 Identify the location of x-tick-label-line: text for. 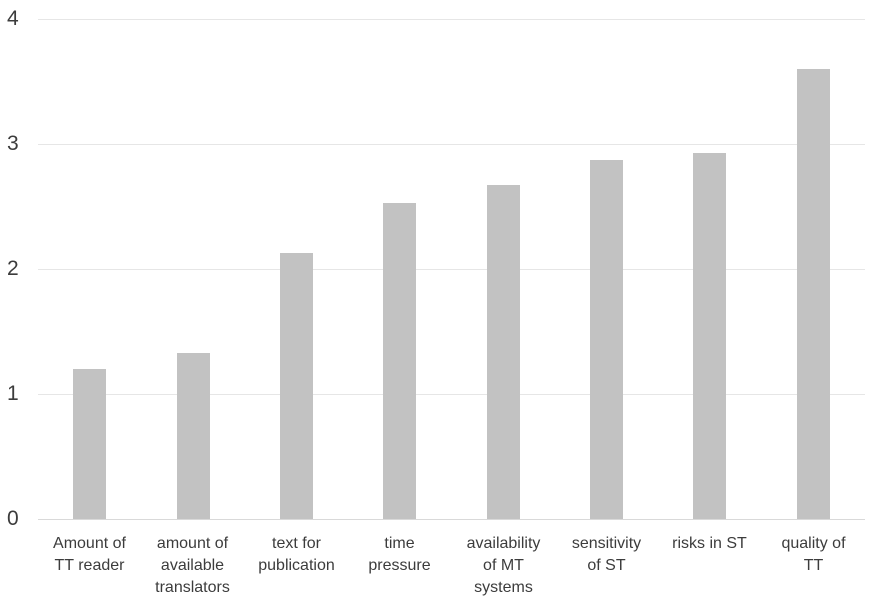
(296, 543).